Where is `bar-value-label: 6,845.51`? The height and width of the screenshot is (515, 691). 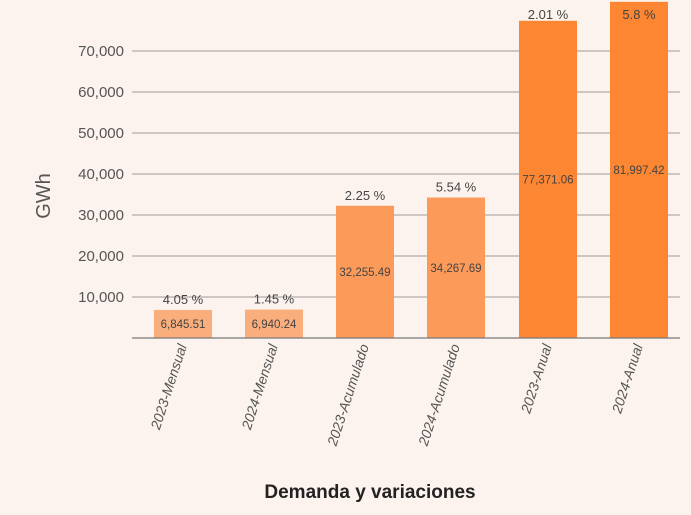 bar-value-label: 6,845.51 is located at coordinates (183, 325).